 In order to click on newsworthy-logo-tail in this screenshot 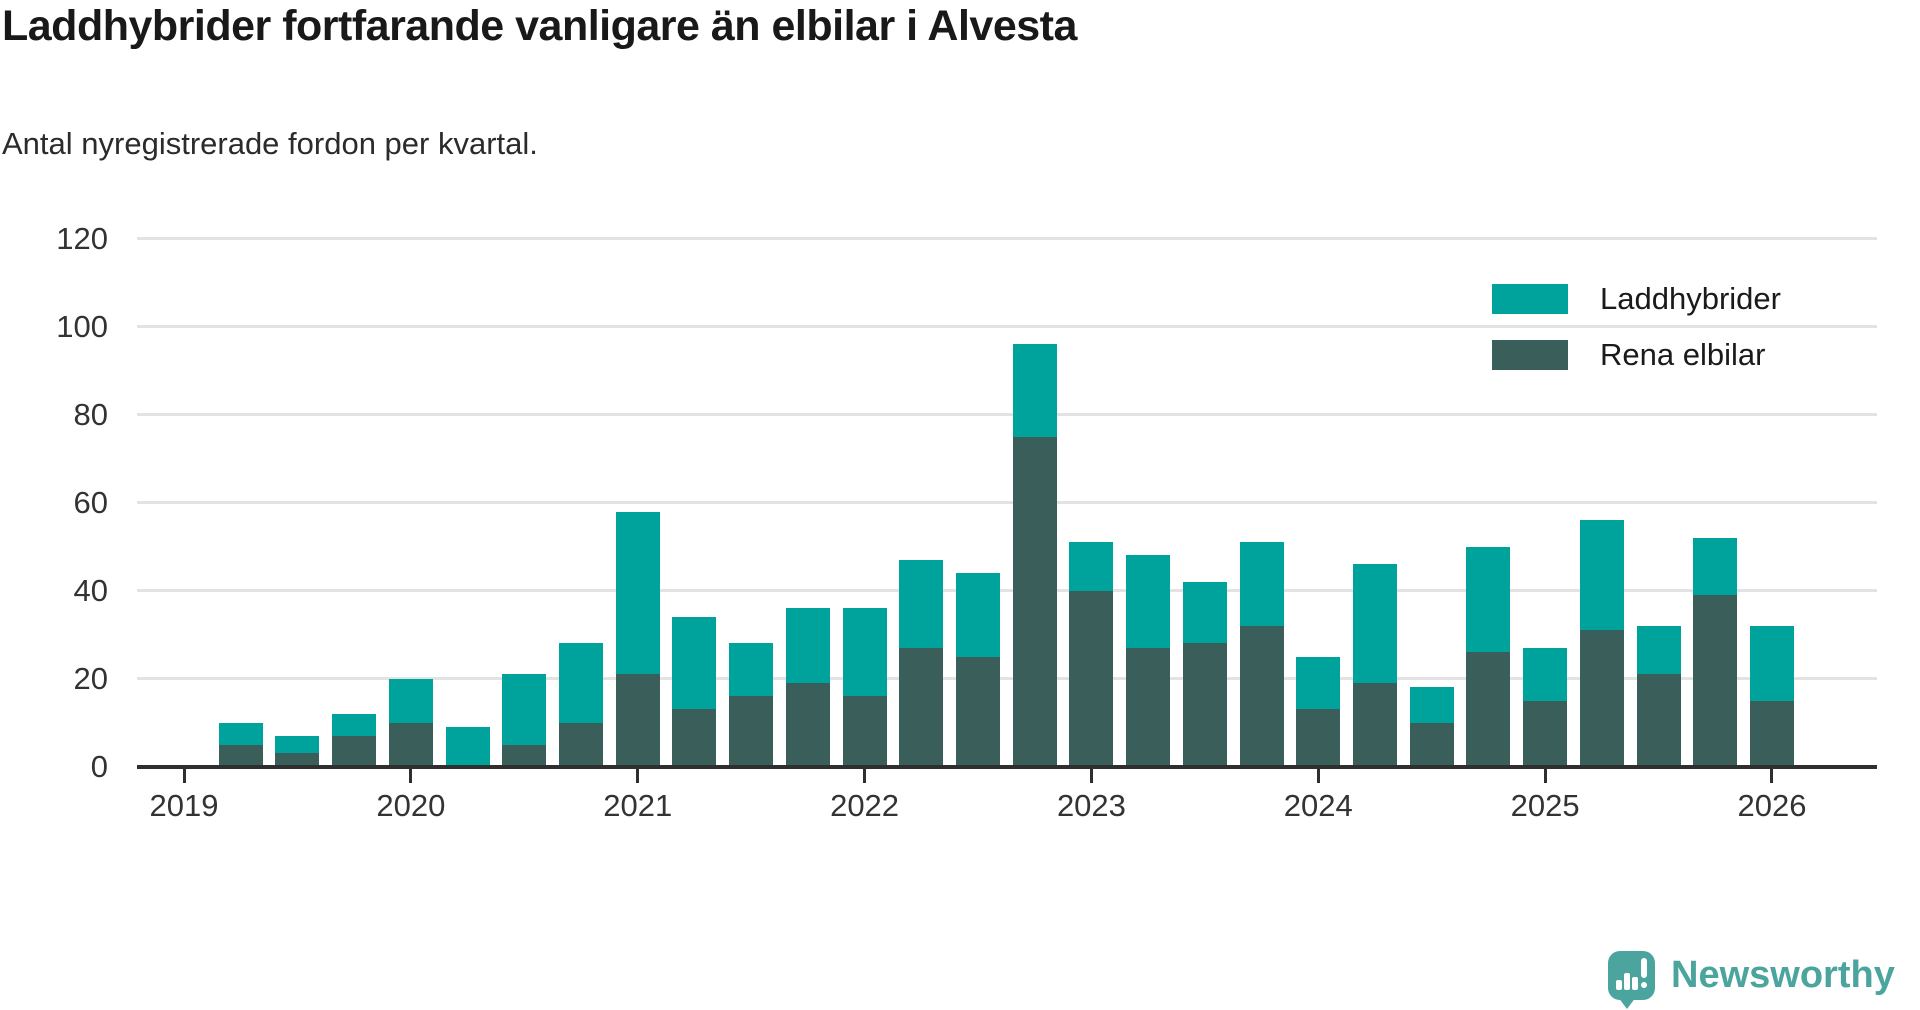, I will do `click(1627, 1003)`.